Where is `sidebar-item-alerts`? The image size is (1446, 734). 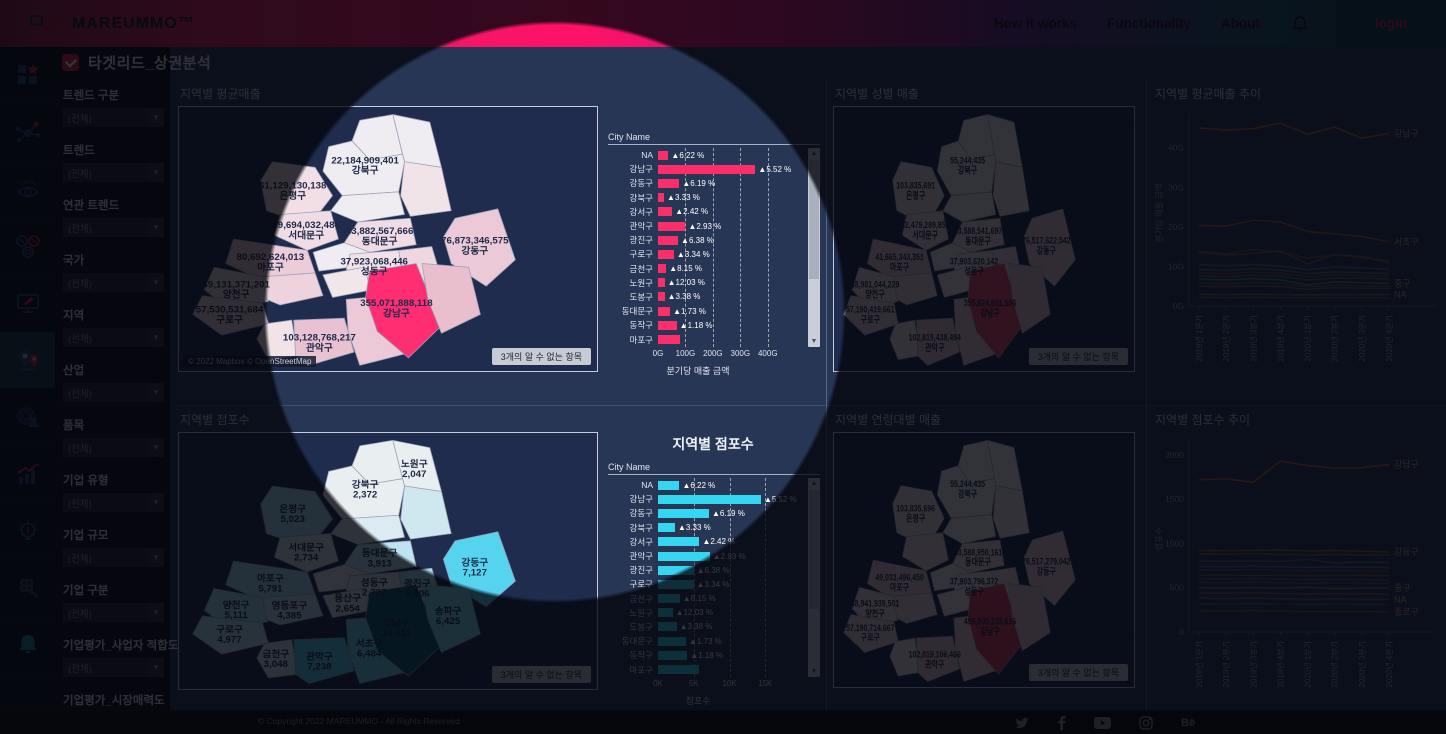 sidebar-item-alerts is located at coordinates (27, 645).